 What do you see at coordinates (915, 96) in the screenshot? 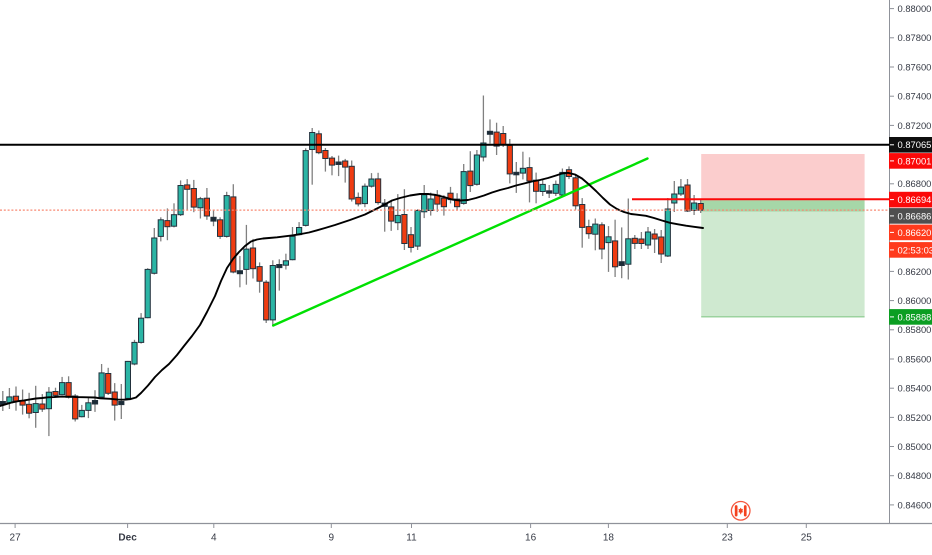
I see `svg-text: 0.87400` at bounding box center [915, 96].